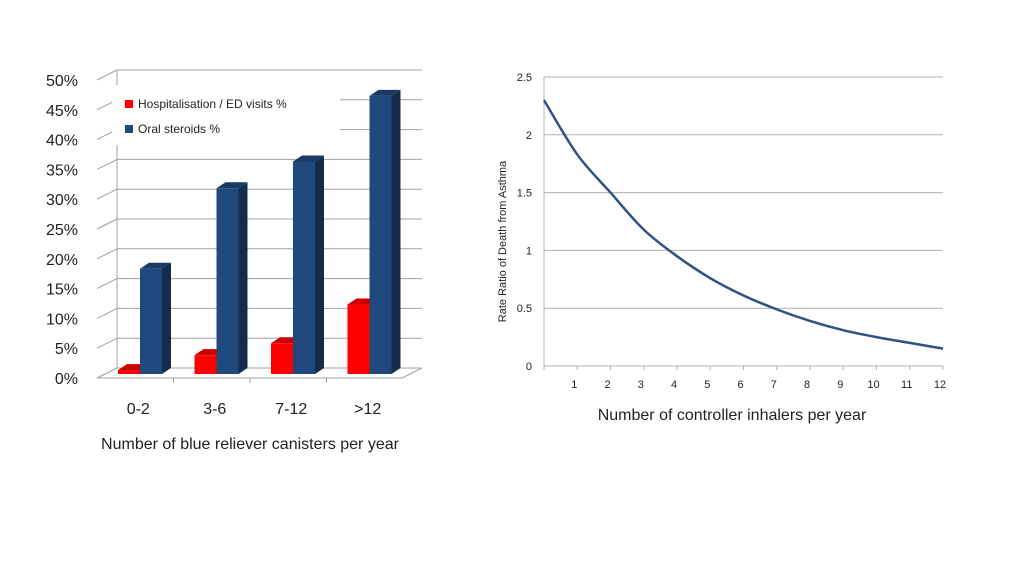 The image size is (1024, 576). I want to click on y-tick-label: 25%, so click(62, 230).